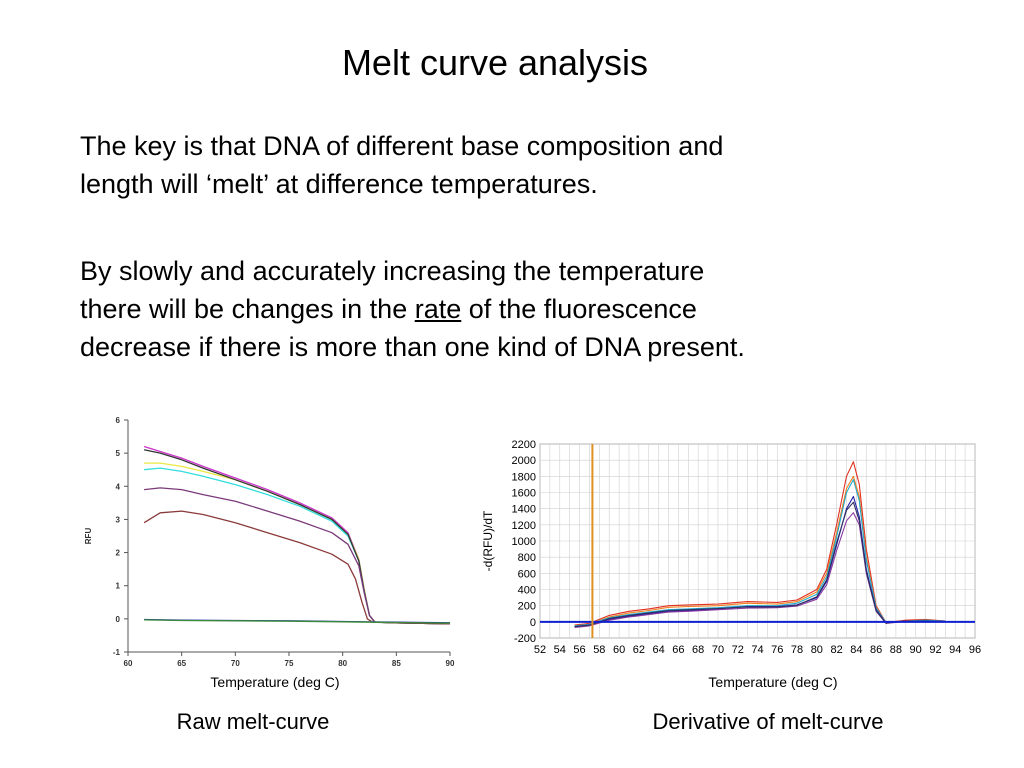 Image resolution: width=1024 pixels, height=768 pixels. Describe the element at coordinates (599, 650) in the screenshot. I see `derivative-x-tick-label: 58` at that location.